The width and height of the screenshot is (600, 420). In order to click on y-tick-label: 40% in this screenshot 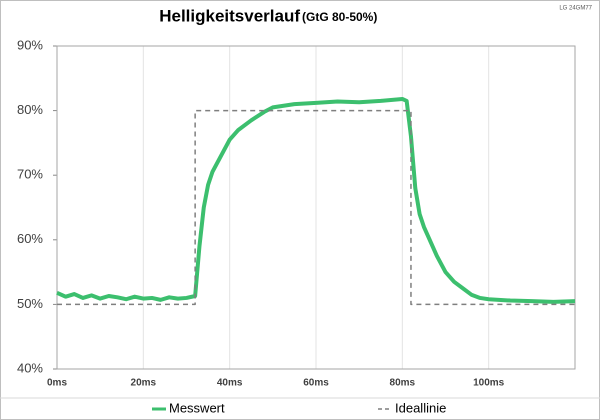, I will do `click(30, 367)`.